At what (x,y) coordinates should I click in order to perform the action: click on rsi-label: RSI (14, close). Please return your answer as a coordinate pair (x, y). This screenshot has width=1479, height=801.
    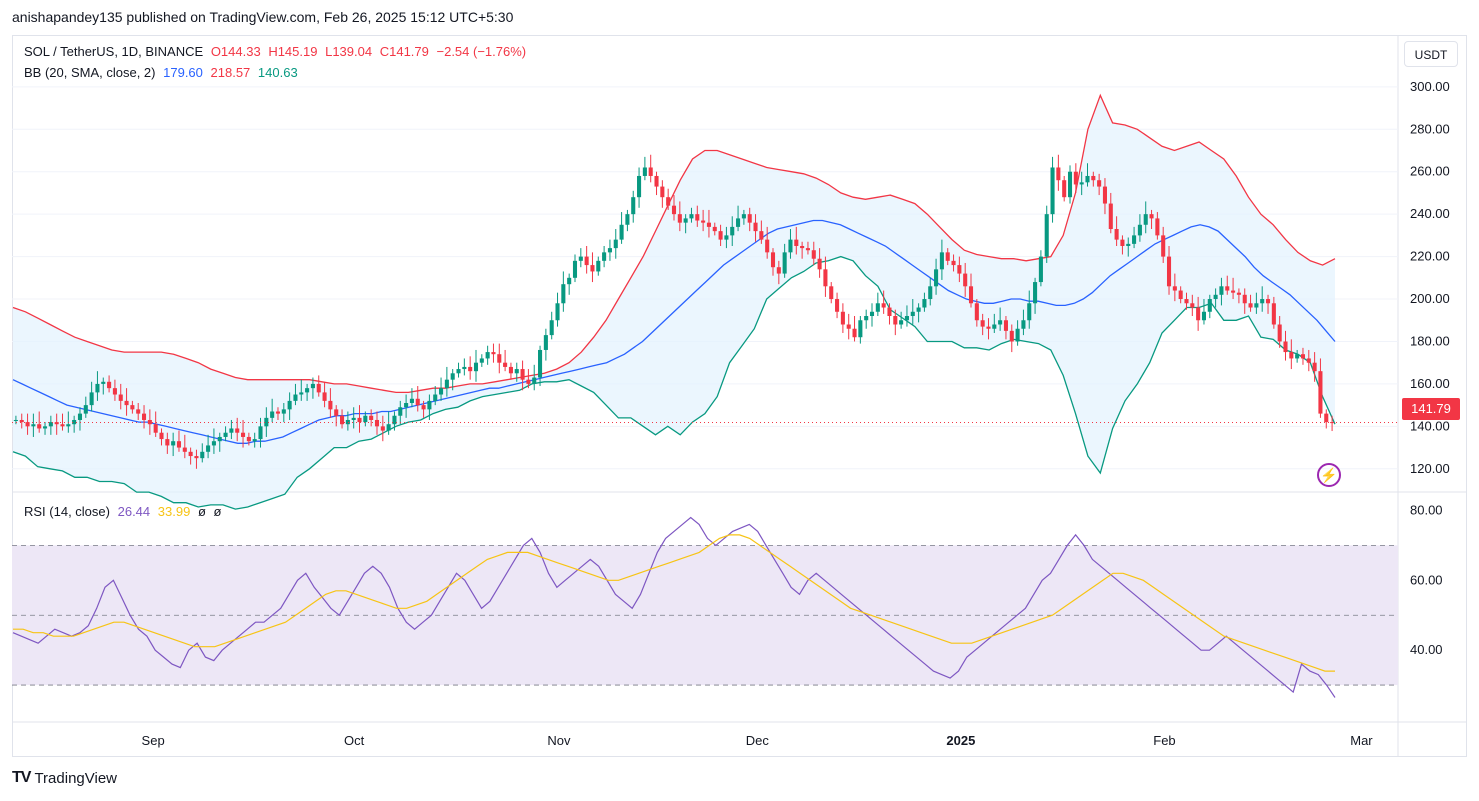
    Looking at the image, I should click on (67, 511).